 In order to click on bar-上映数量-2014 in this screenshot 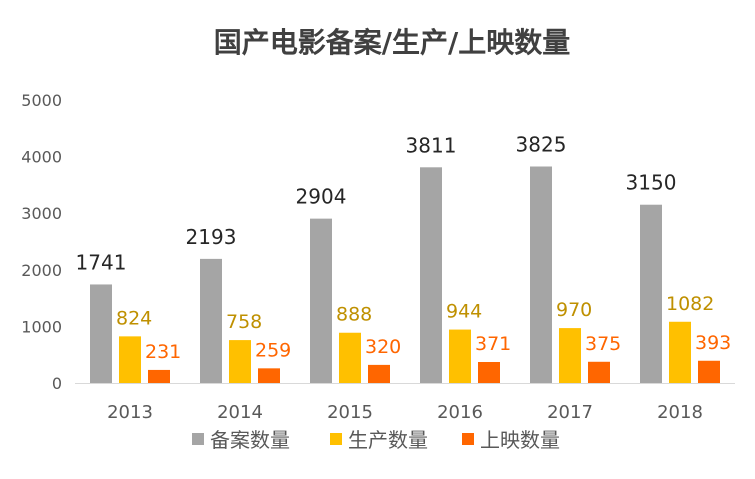, I will do `click(269, 375)`.